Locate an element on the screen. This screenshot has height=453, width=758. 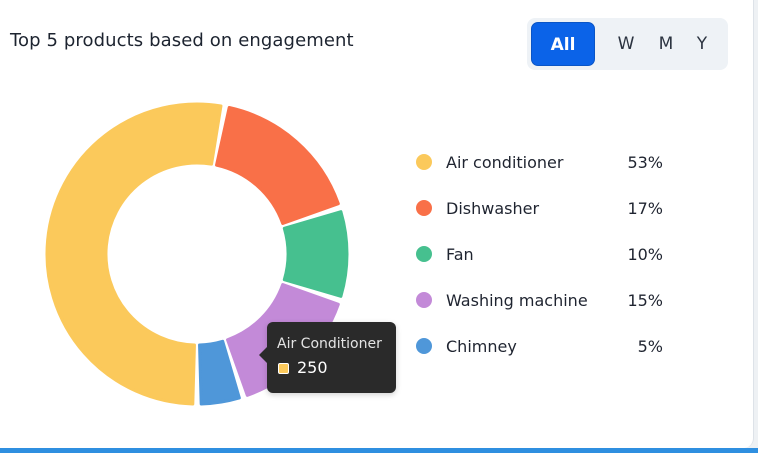
tooltip-arrow is located at coordinates (263, 355).